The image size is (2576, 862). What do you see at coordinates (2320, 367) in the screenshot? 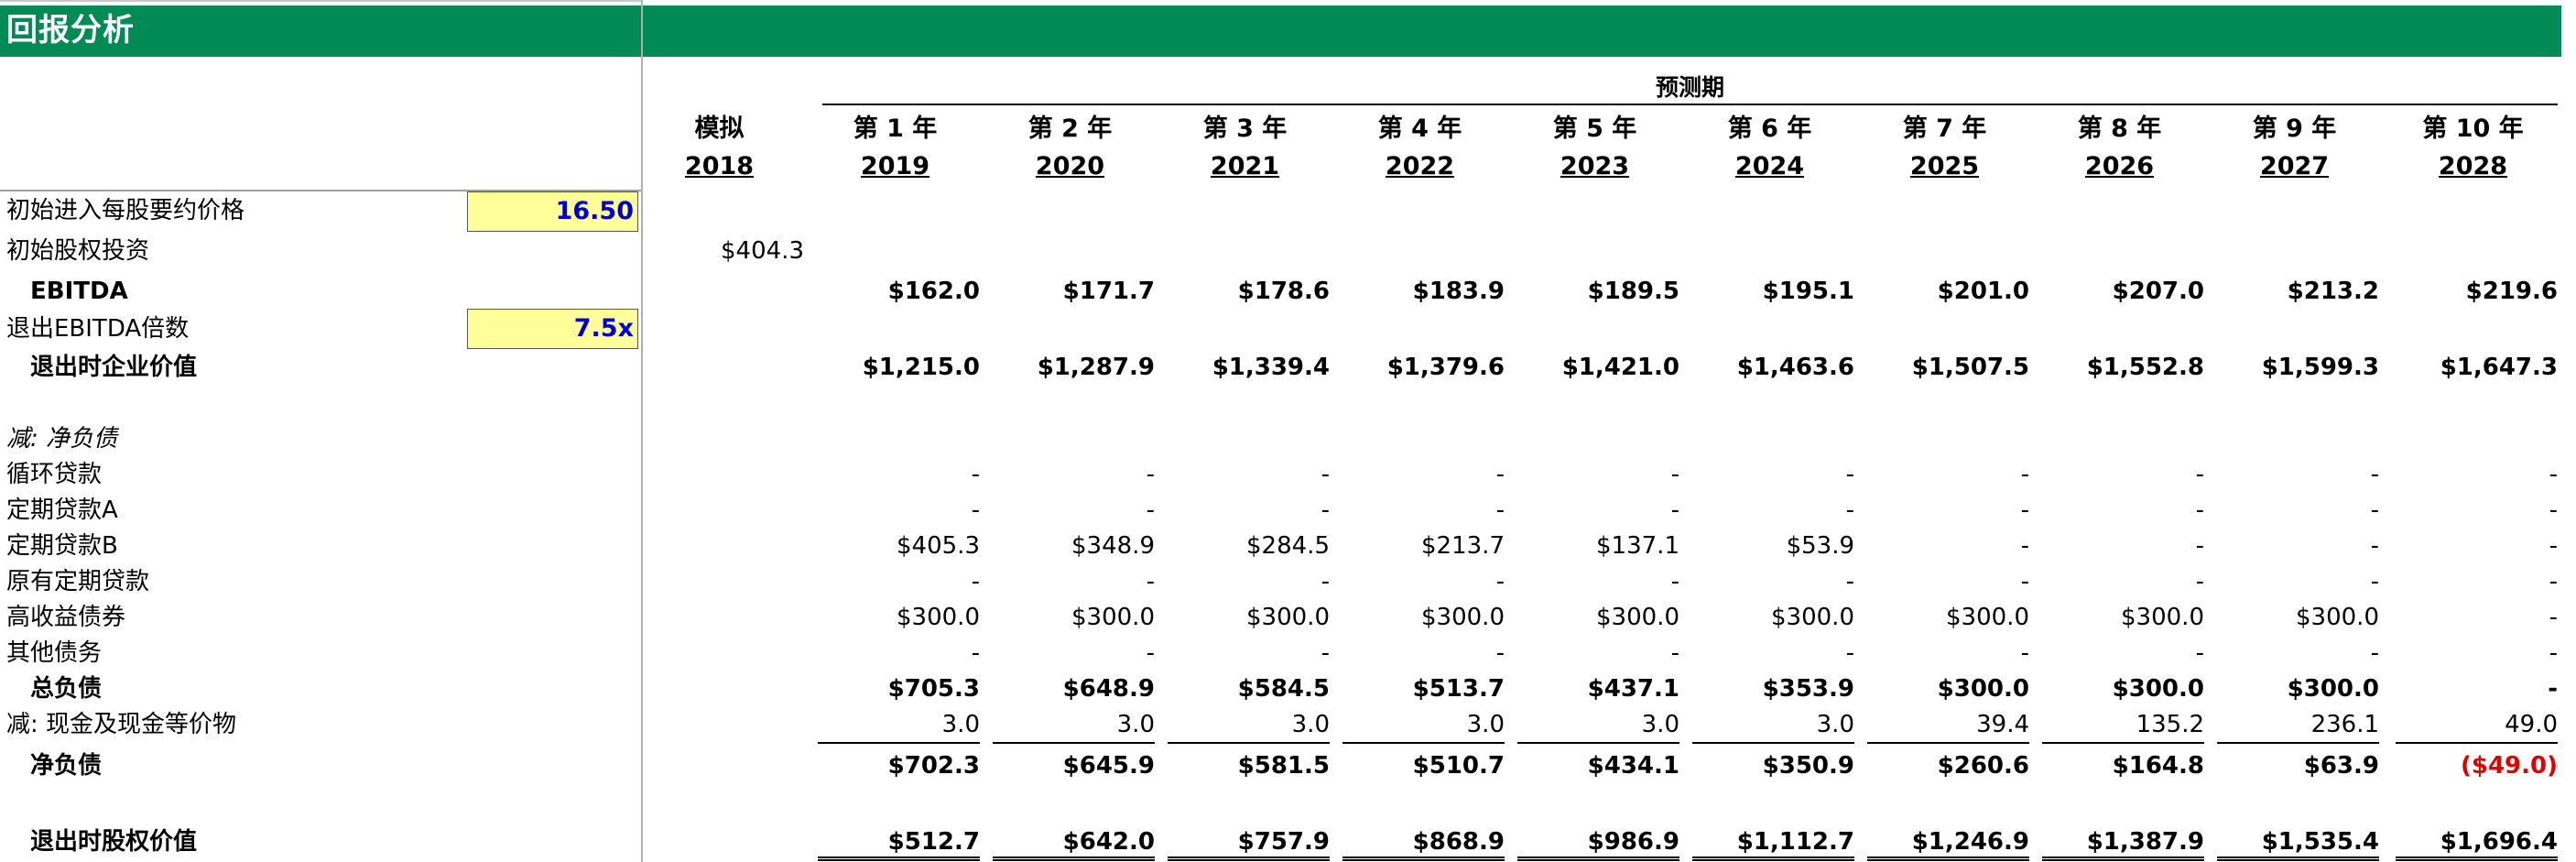
I see `table-cell: $1,599.3` at bounding box center [2320, 367].